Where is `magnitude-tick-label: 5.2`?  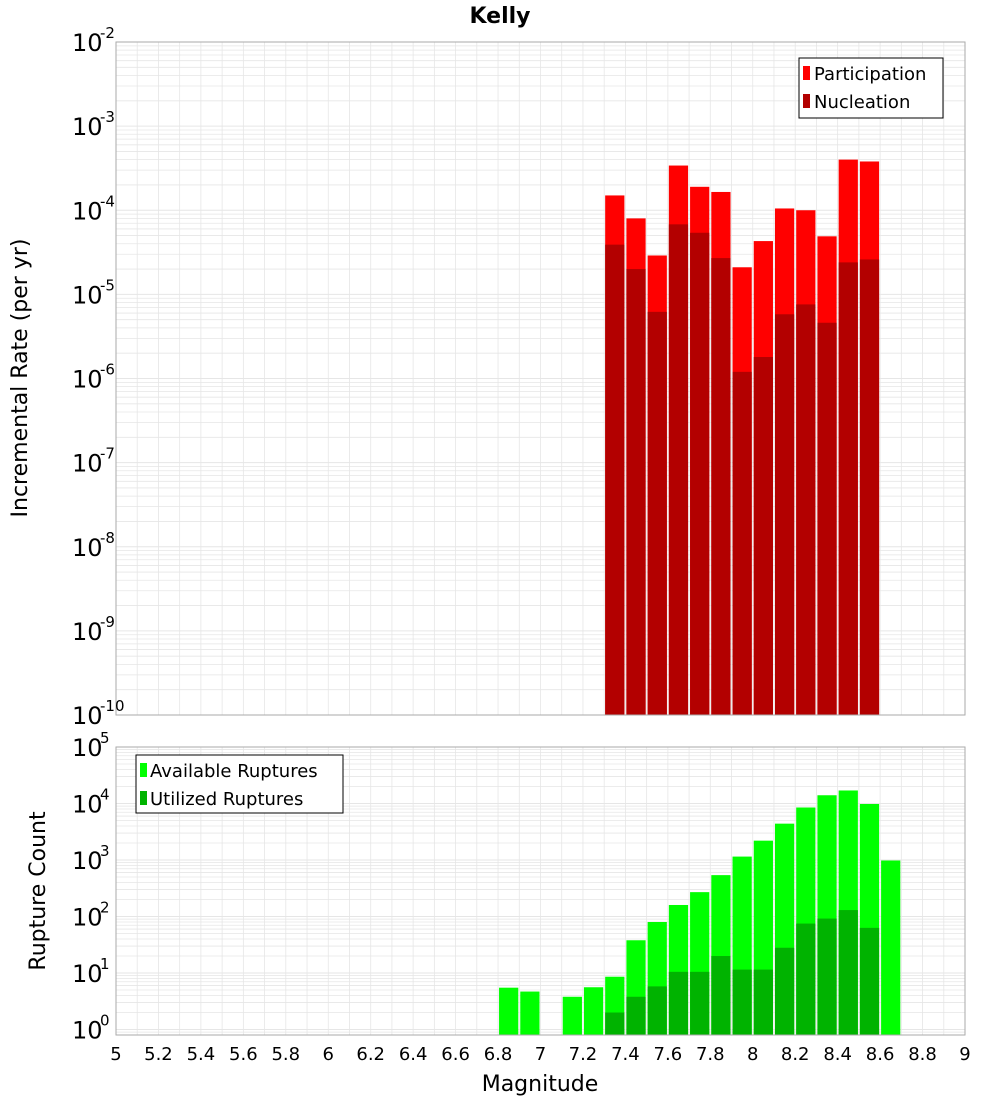
magnitude-tick-label: 5.2 is located at coordinates (158, 1054).